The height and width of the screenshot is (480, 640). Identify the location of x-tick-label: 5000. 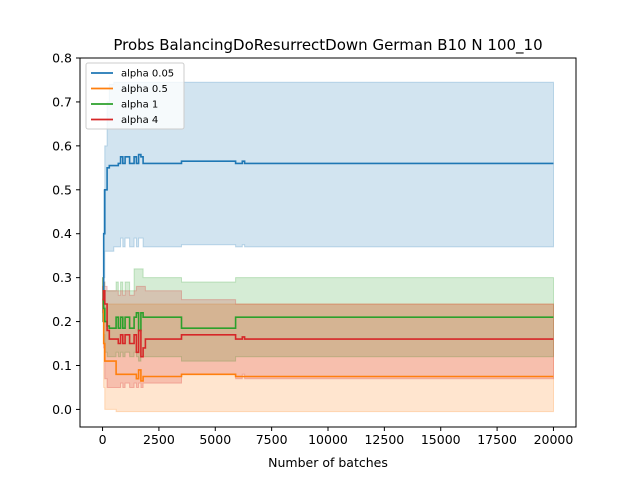
(215, 439).